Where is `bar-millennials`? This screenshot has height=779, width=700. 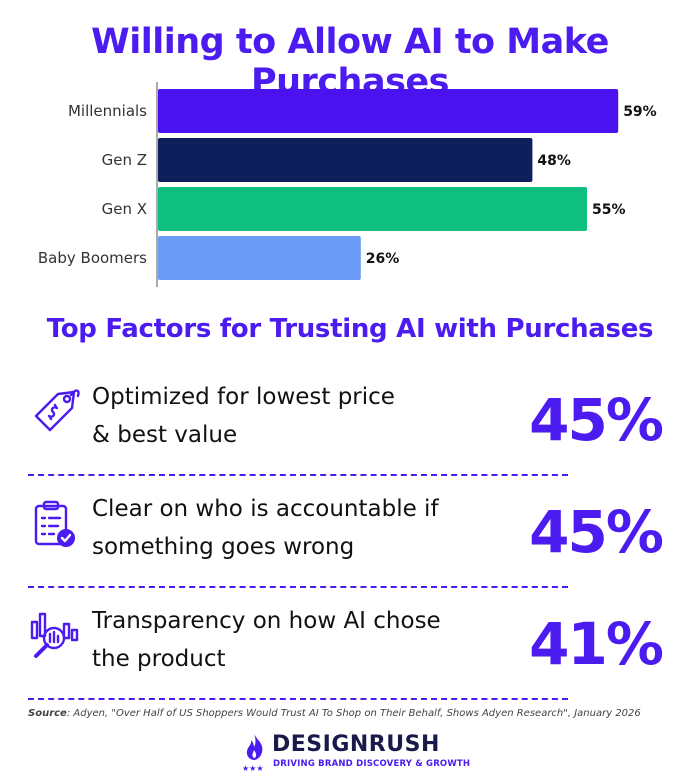 bar-millennials is located at coordinates (388, 111).